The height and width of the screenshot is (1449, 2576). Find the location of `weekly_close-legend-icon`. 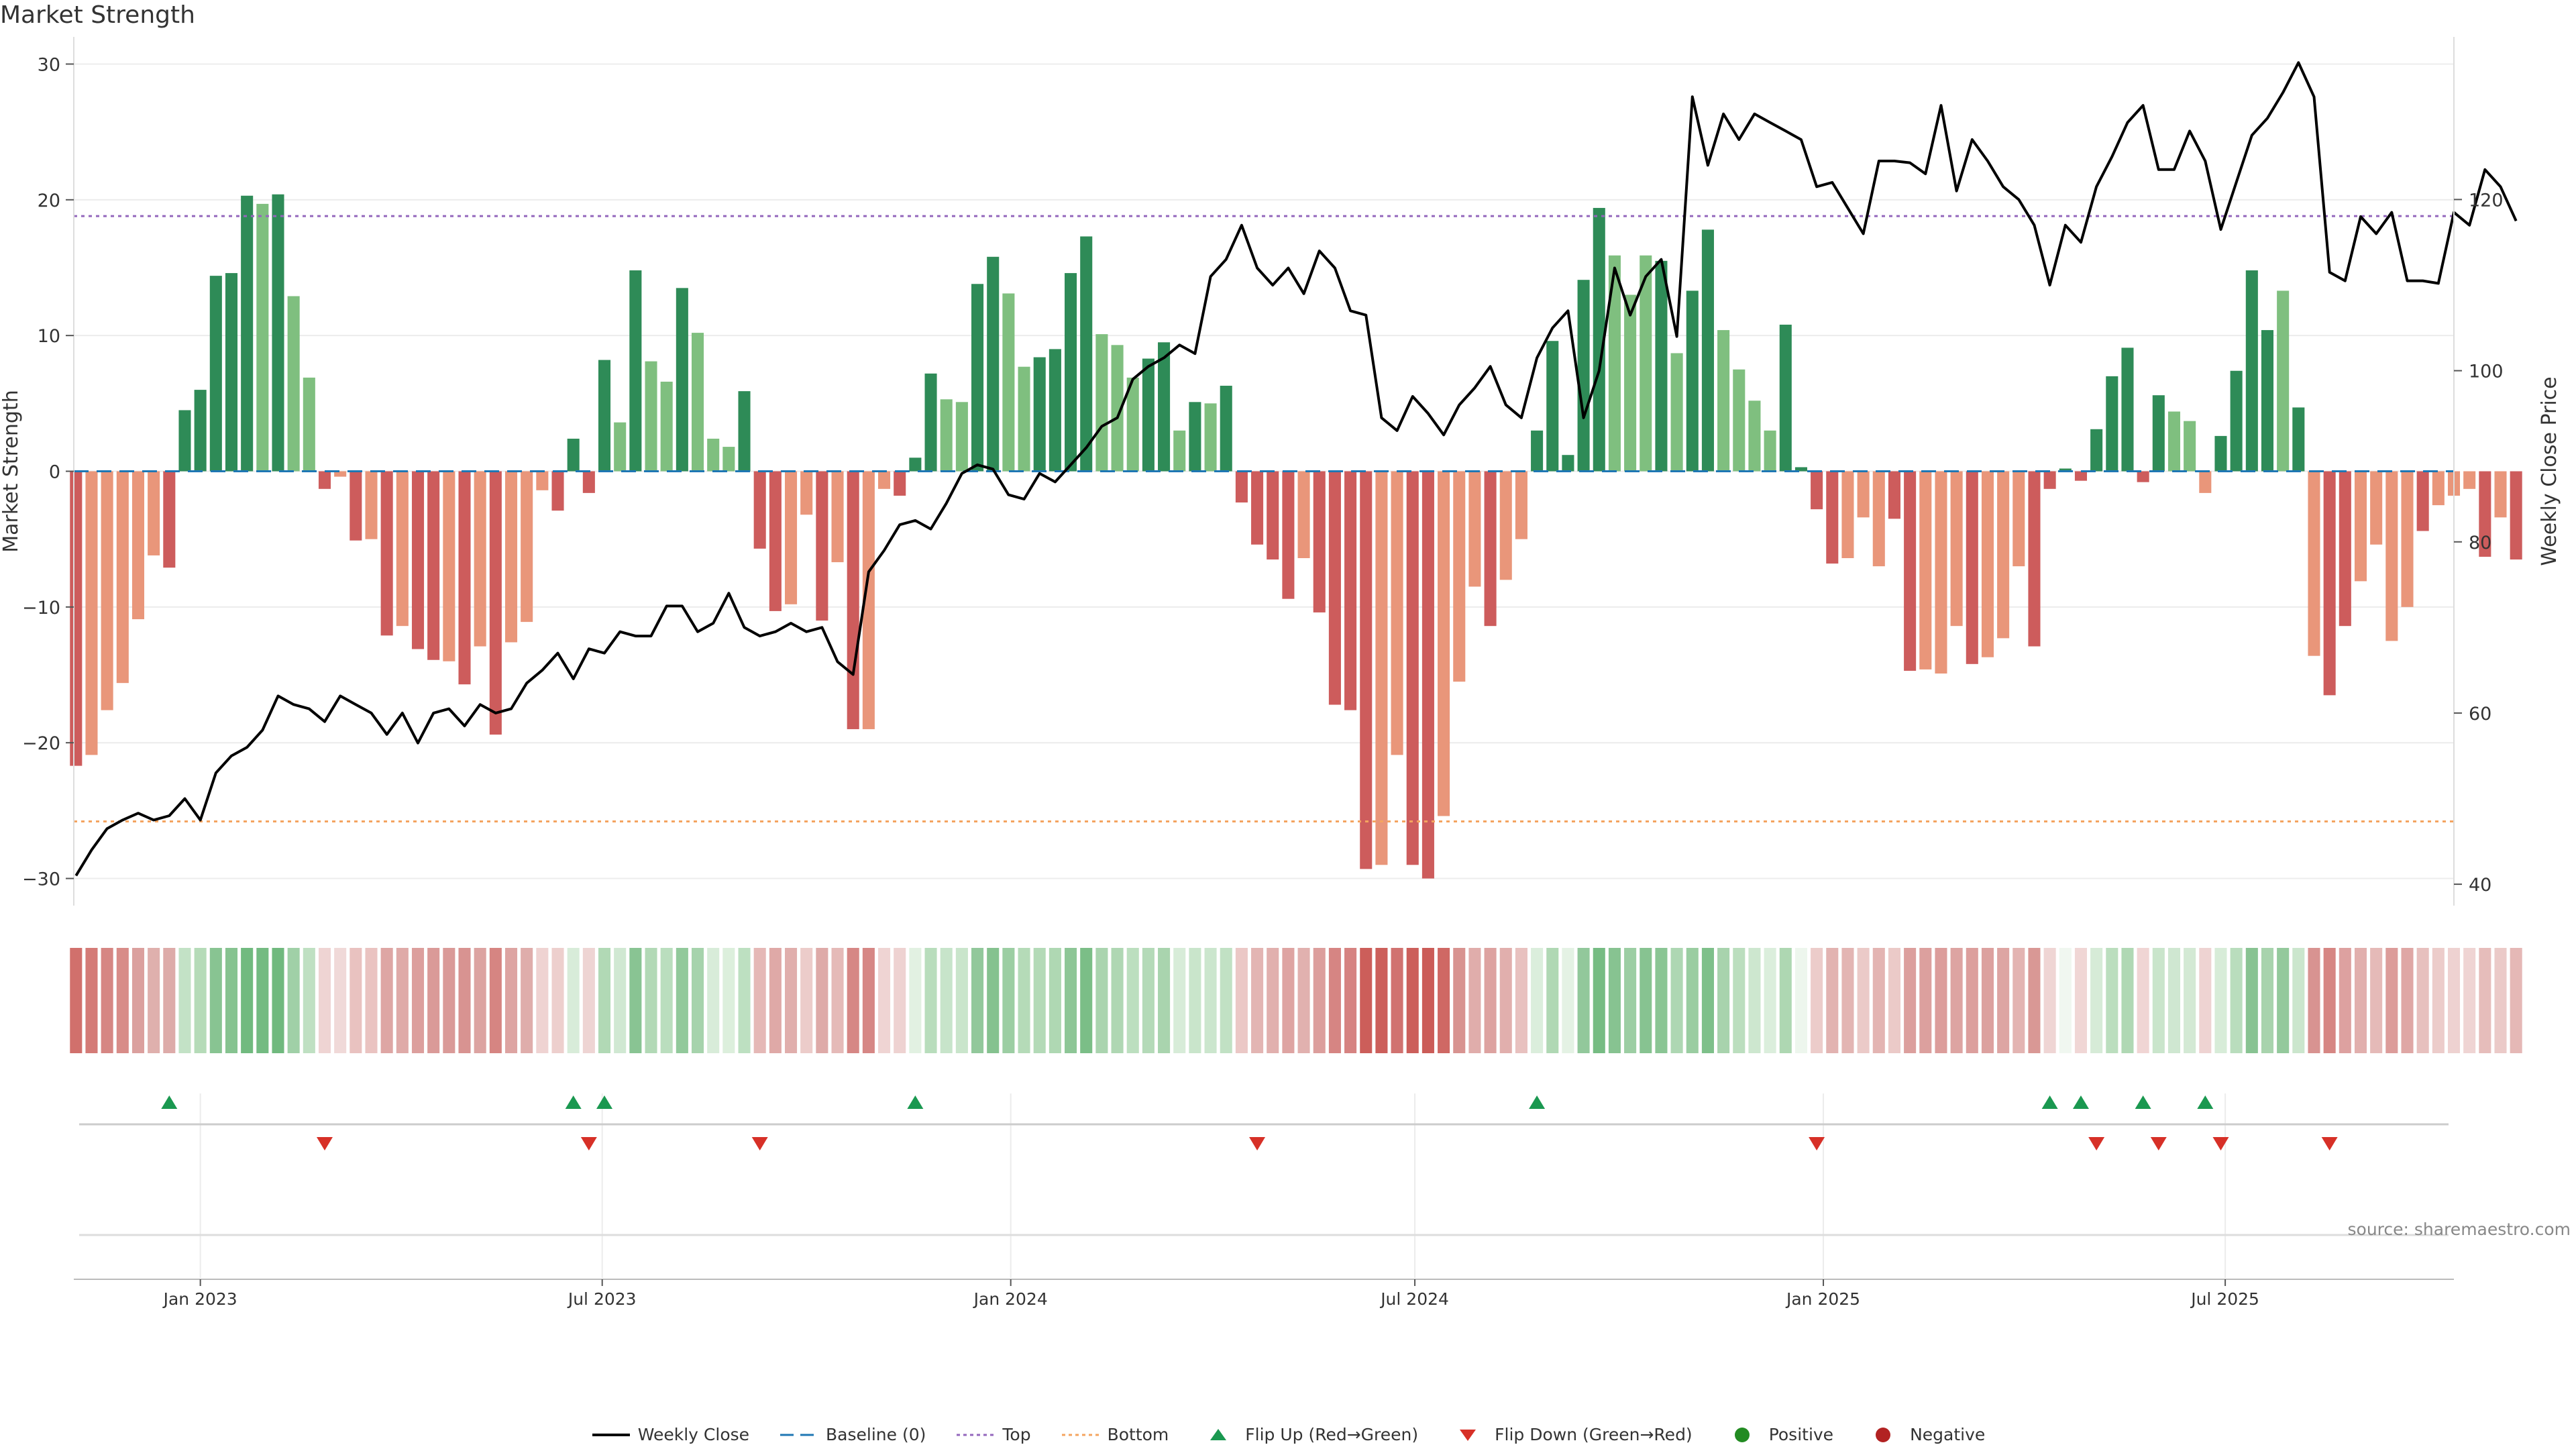

weekly_close-legend-icon is located at coordinates (611, 1434).